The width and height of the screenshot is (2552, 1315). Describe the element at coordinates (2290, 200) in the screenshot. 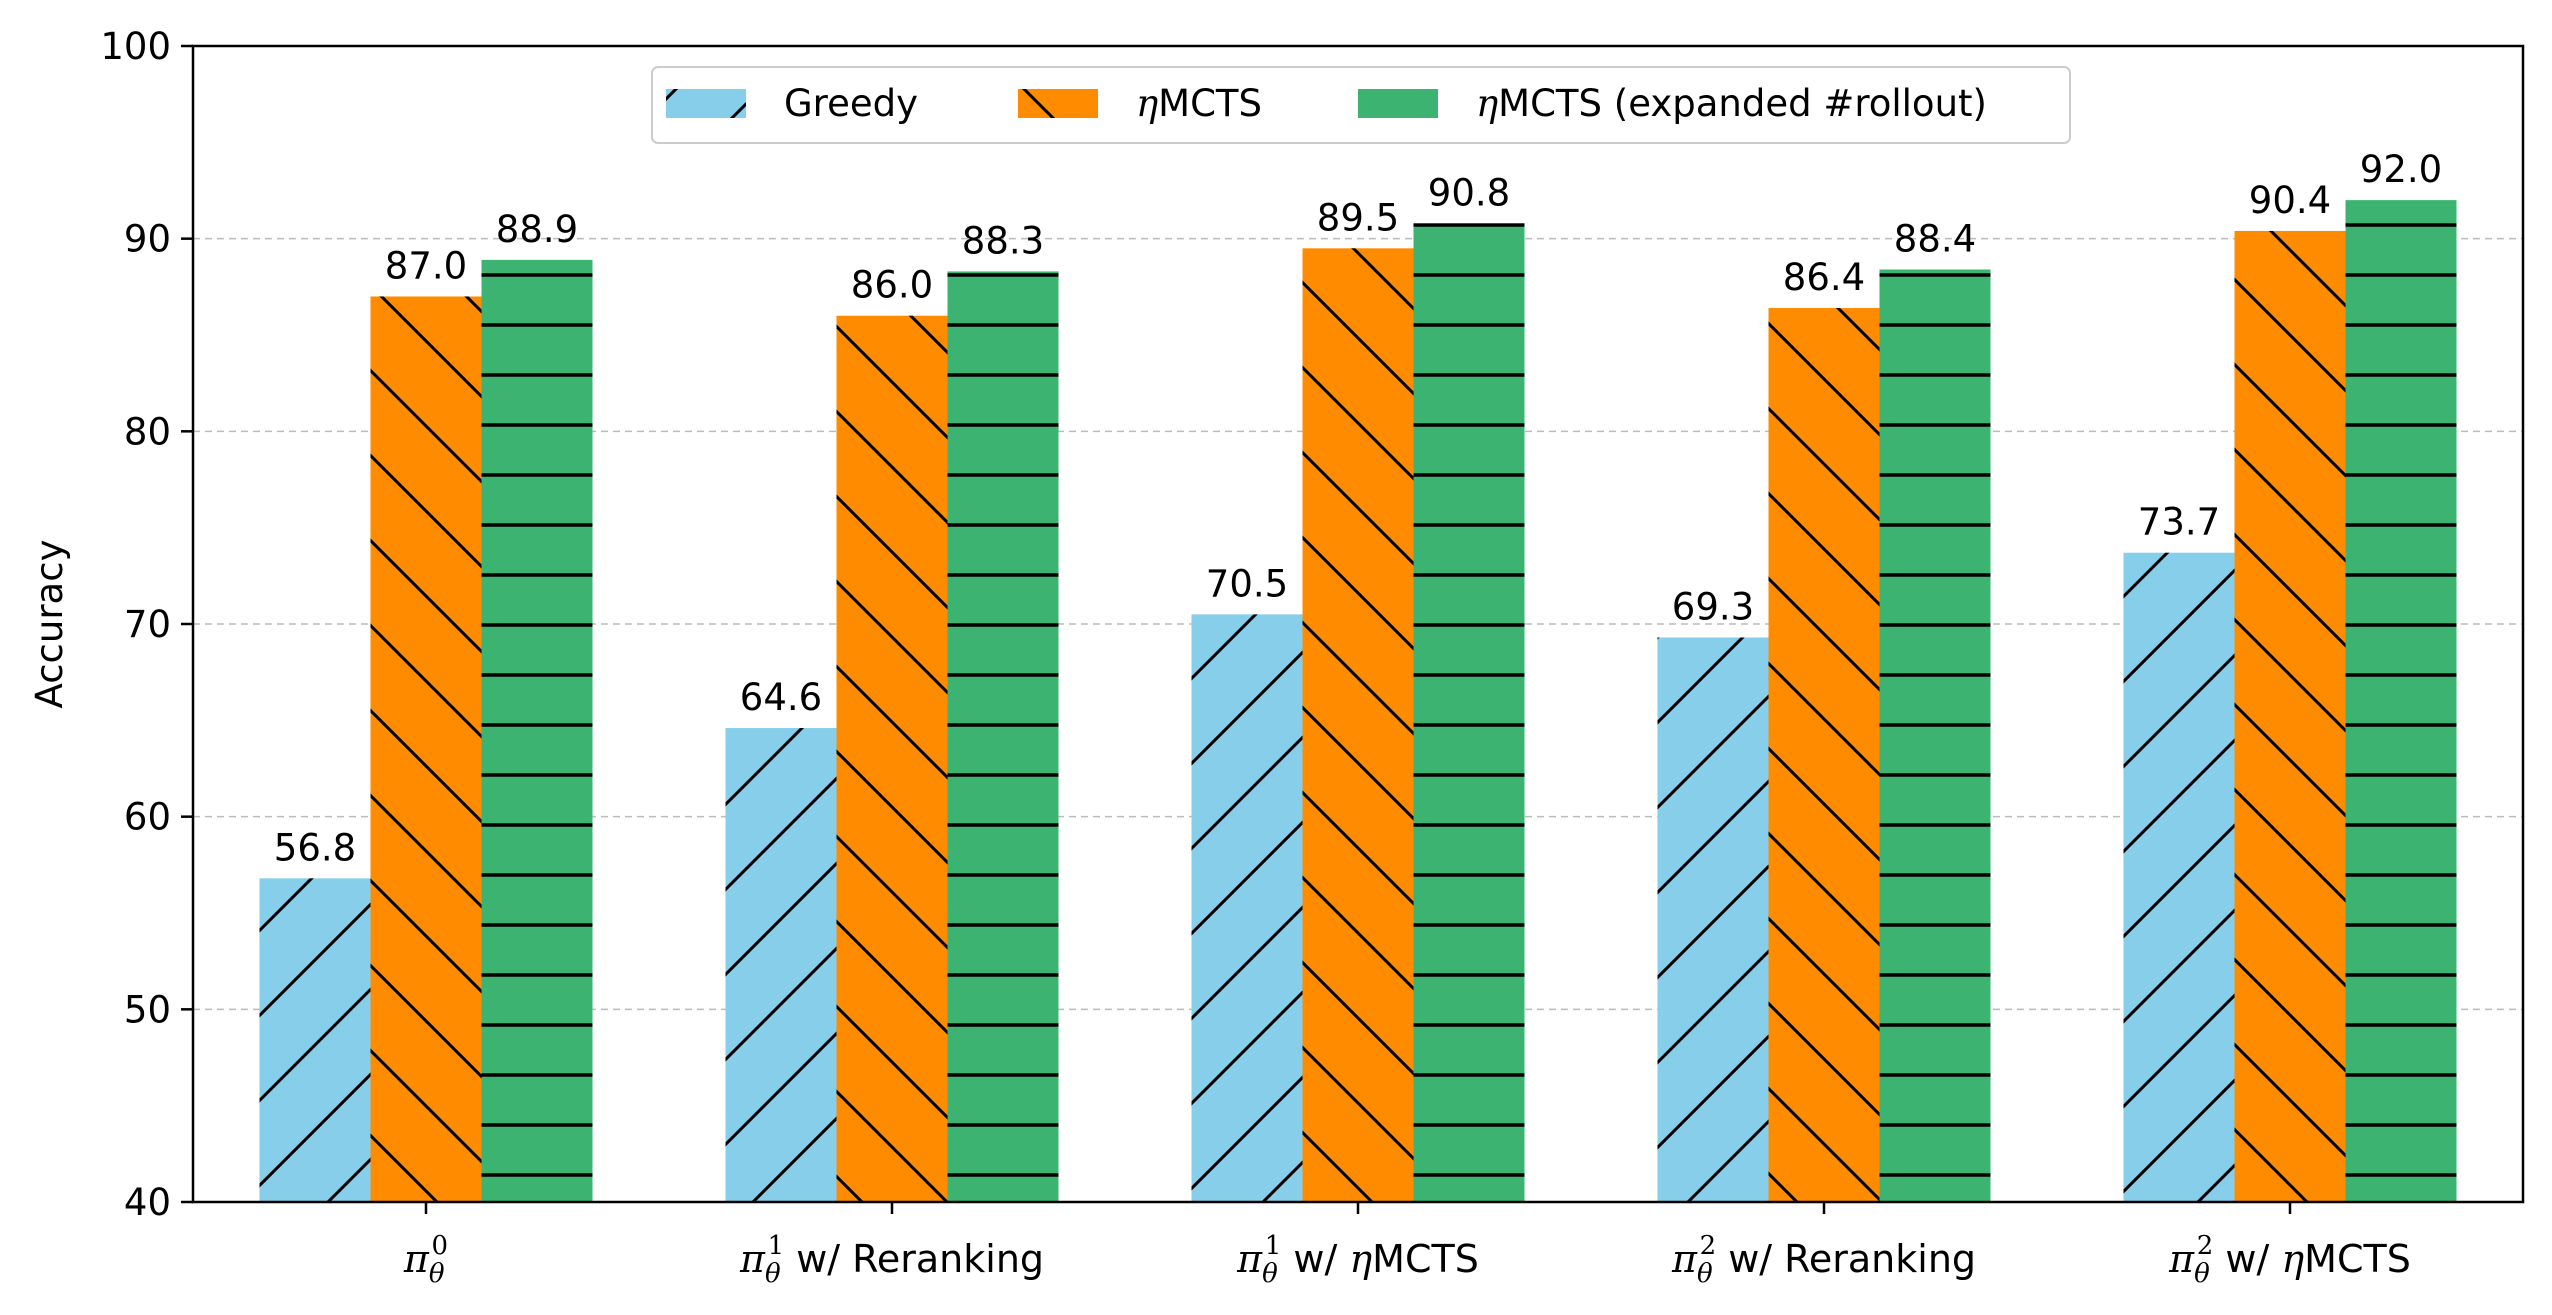

I see `data-label: 90.4` at that location.